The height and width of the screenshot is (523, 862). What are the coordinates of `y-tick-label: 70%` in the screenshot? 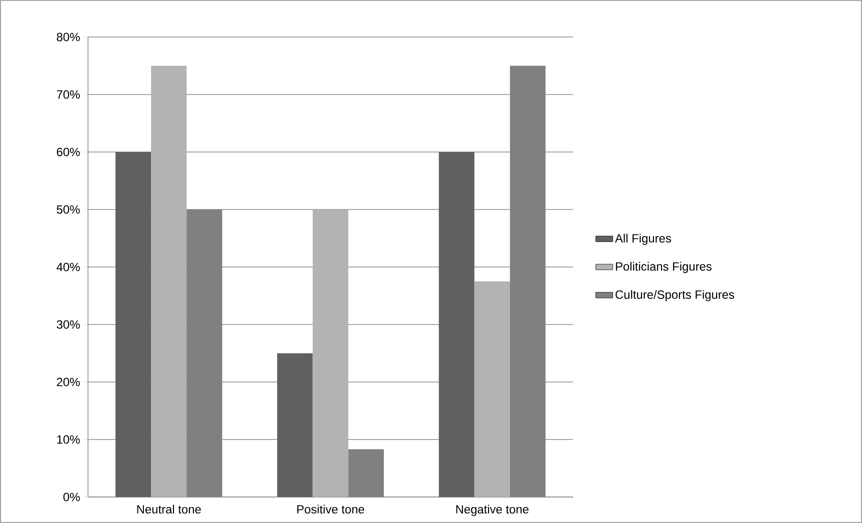 It's located at (68, 94).